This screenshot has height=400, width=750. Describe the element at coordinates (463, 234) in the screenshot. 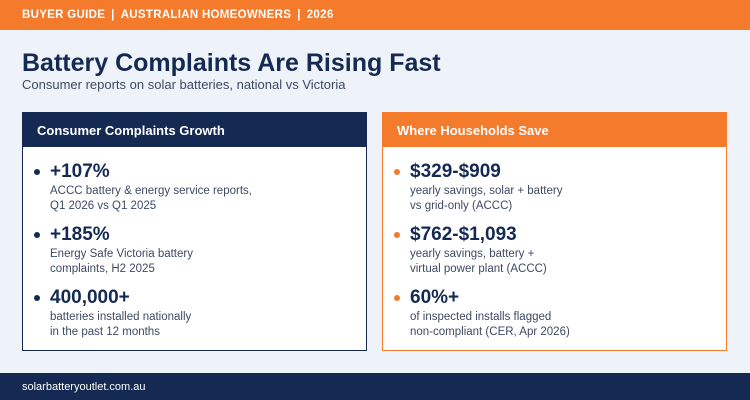

I see `stat-value: $762-$1,093` at that location.